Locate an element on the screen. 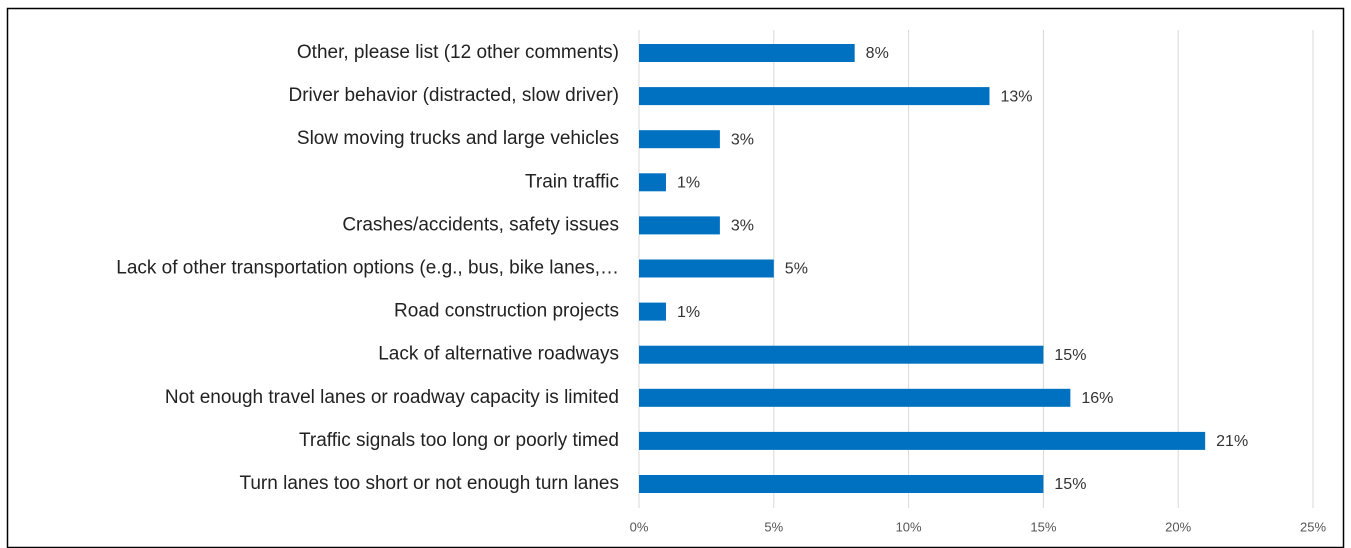 The image size is (1351, 548). x-tick-label: 25% is located at coordinates (1313, 526).